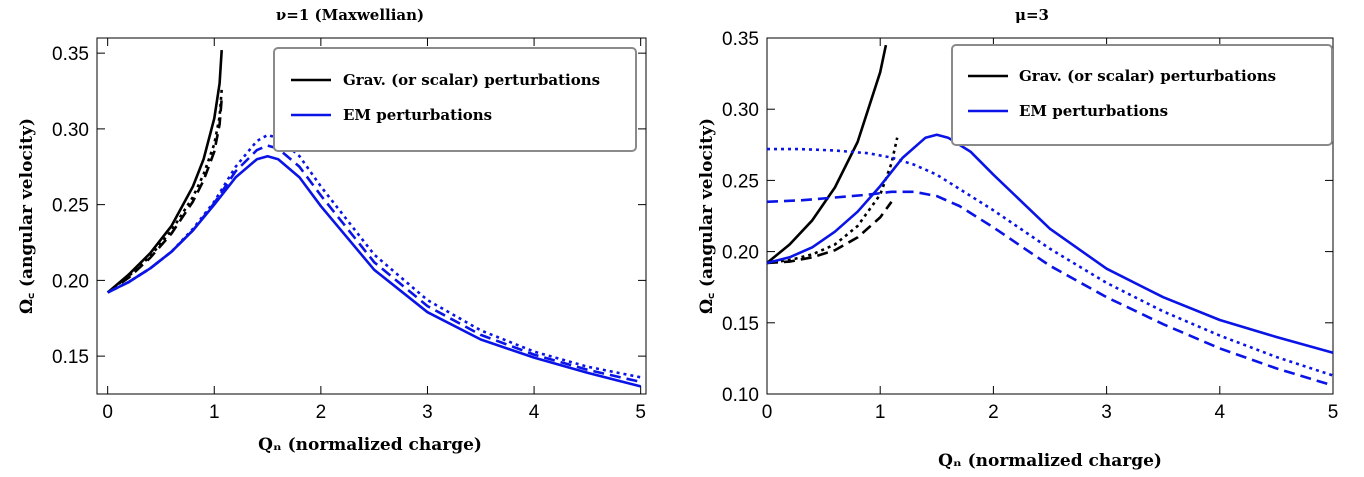  Describe the element at coordinates (1032, 15) in the screenshot. I see `chart-title: μ=3` at that location.